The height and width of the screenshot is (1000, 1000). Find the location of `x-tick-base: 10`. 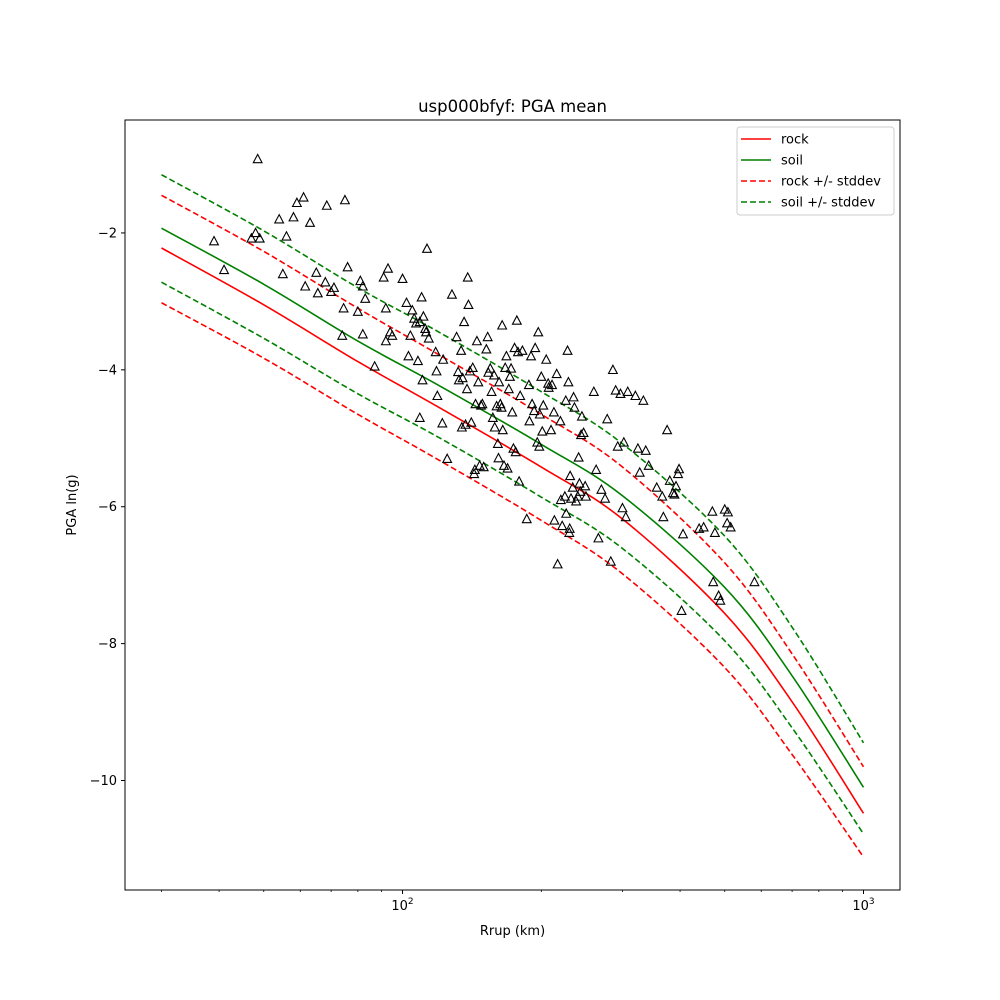

x-tick-base: 10 is located at coordinates (399, 906).